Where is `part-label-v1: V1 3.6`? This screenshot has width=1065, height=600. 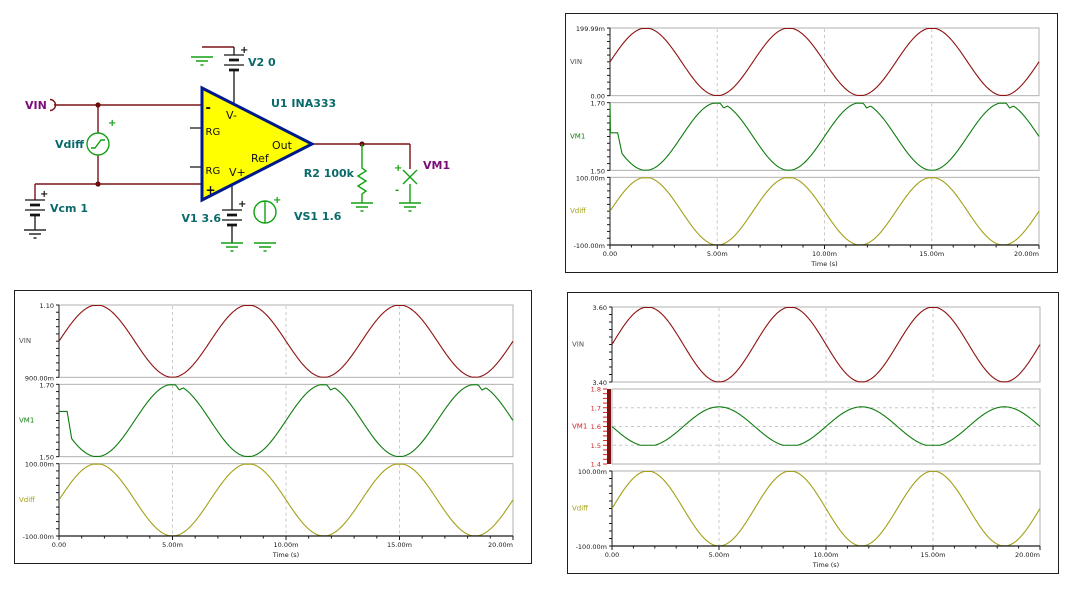
part-label-v1: V1 3.6 is located at coordinates (202, 218).